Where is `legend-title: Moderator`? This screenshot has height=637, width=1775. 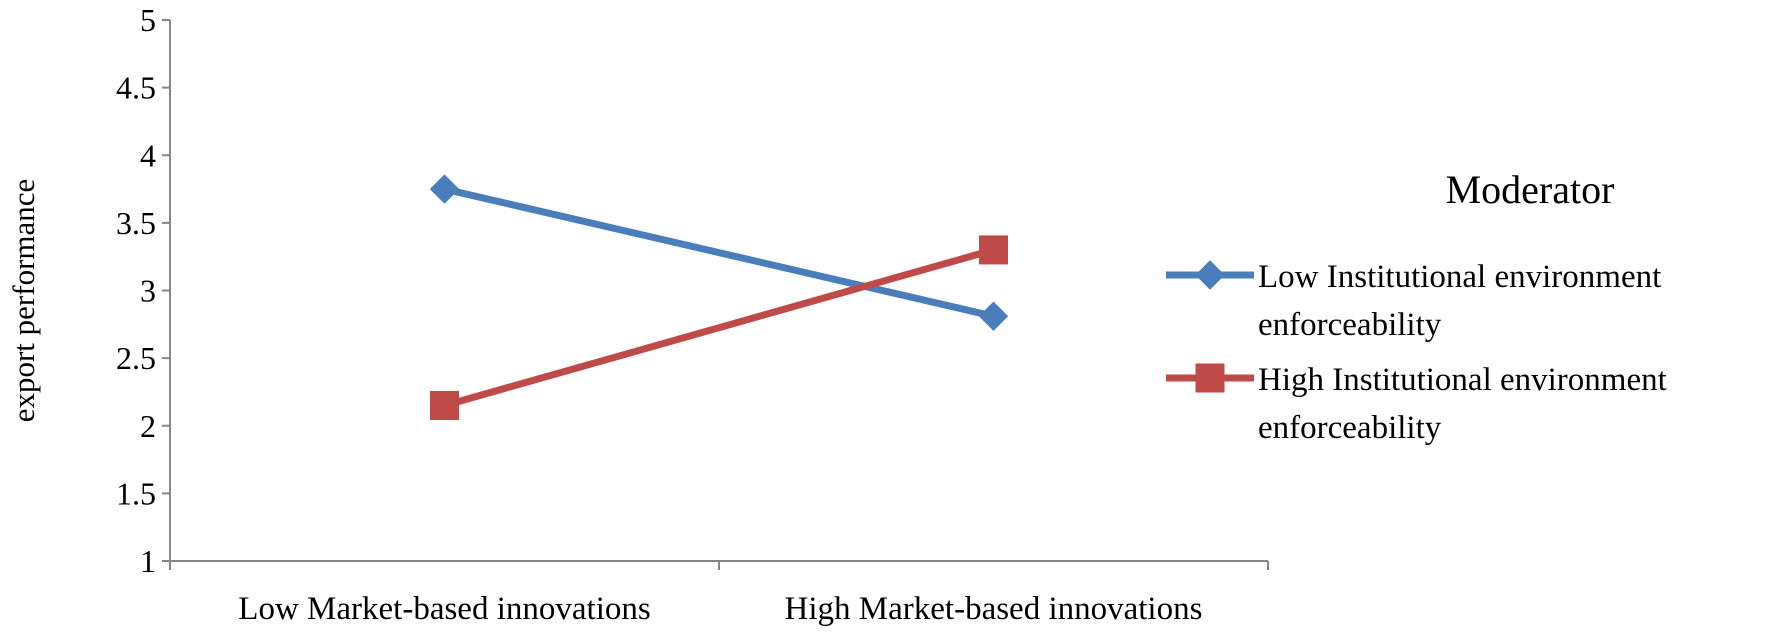
legend-title: Moderator is located at coordinates (1530, 189).